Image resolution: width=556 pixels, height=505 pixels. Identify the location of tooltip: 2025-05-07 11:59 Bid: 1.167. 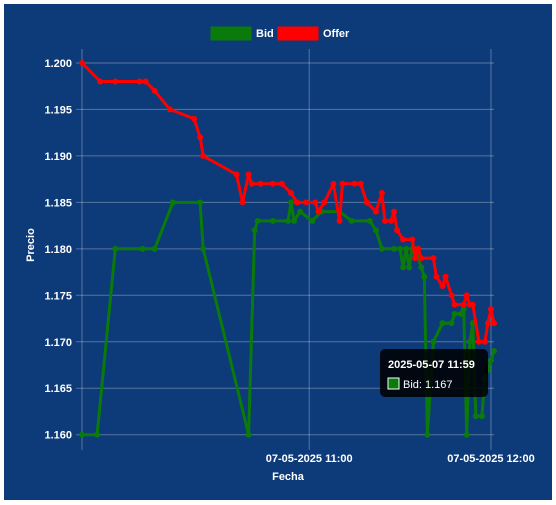
(434, 373).